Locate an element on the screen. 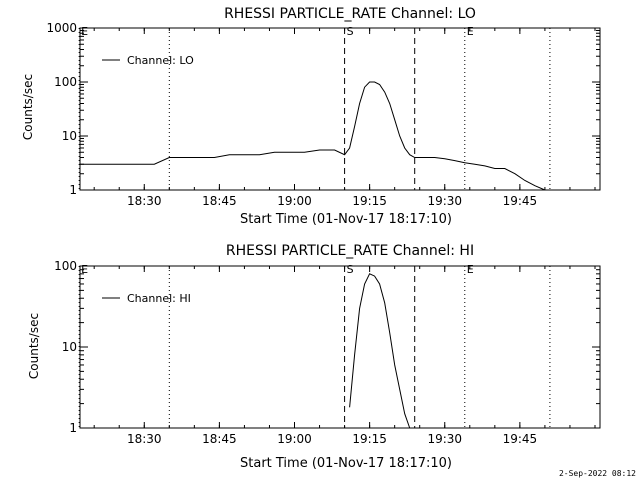 Image resolution: width=640 pixels, height=480 pixels. footer-timestamp: 2-Sep-2022 08:12 is located at coordinates (597, 473).